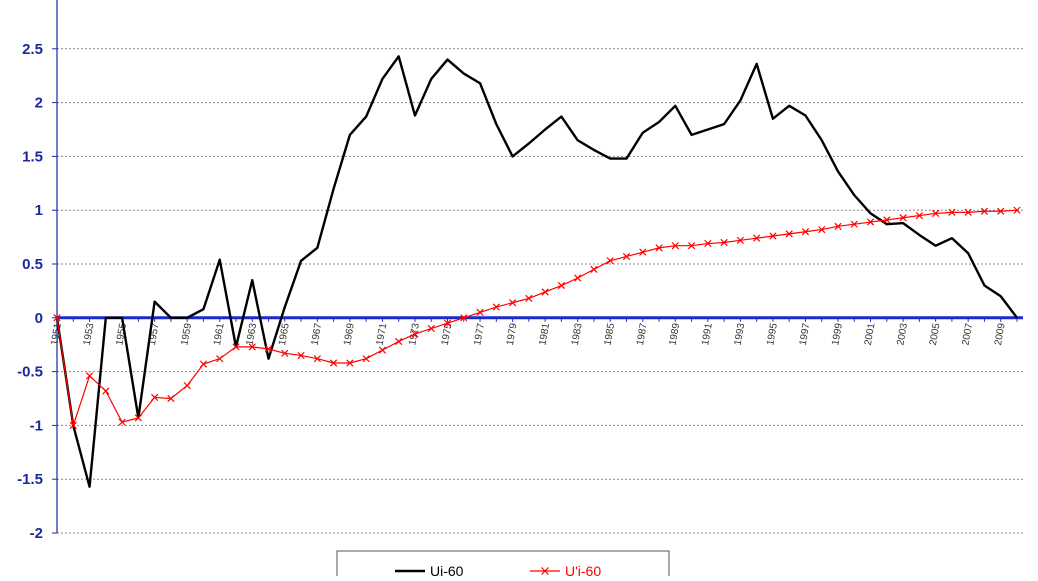 The width and height of the screenshot is (1038, 581). Describe the element at coordinates (544, 334) in the screenshot. I see `x-tick-label: 1981` at that location.